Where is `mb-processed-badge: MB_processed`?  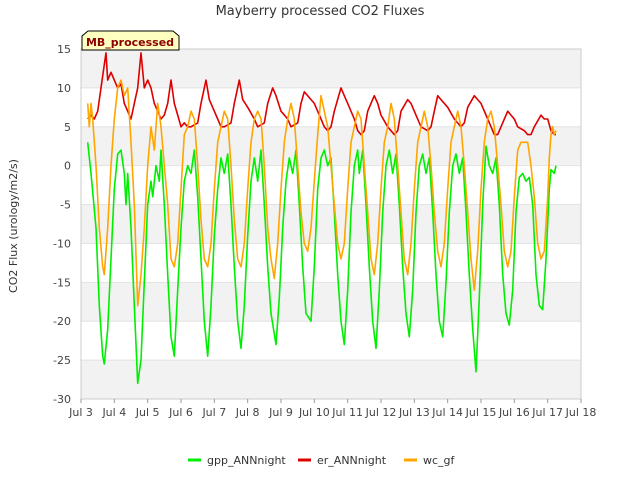
mb-processed-badge: MB_processed is located at coordinates (130, 40).